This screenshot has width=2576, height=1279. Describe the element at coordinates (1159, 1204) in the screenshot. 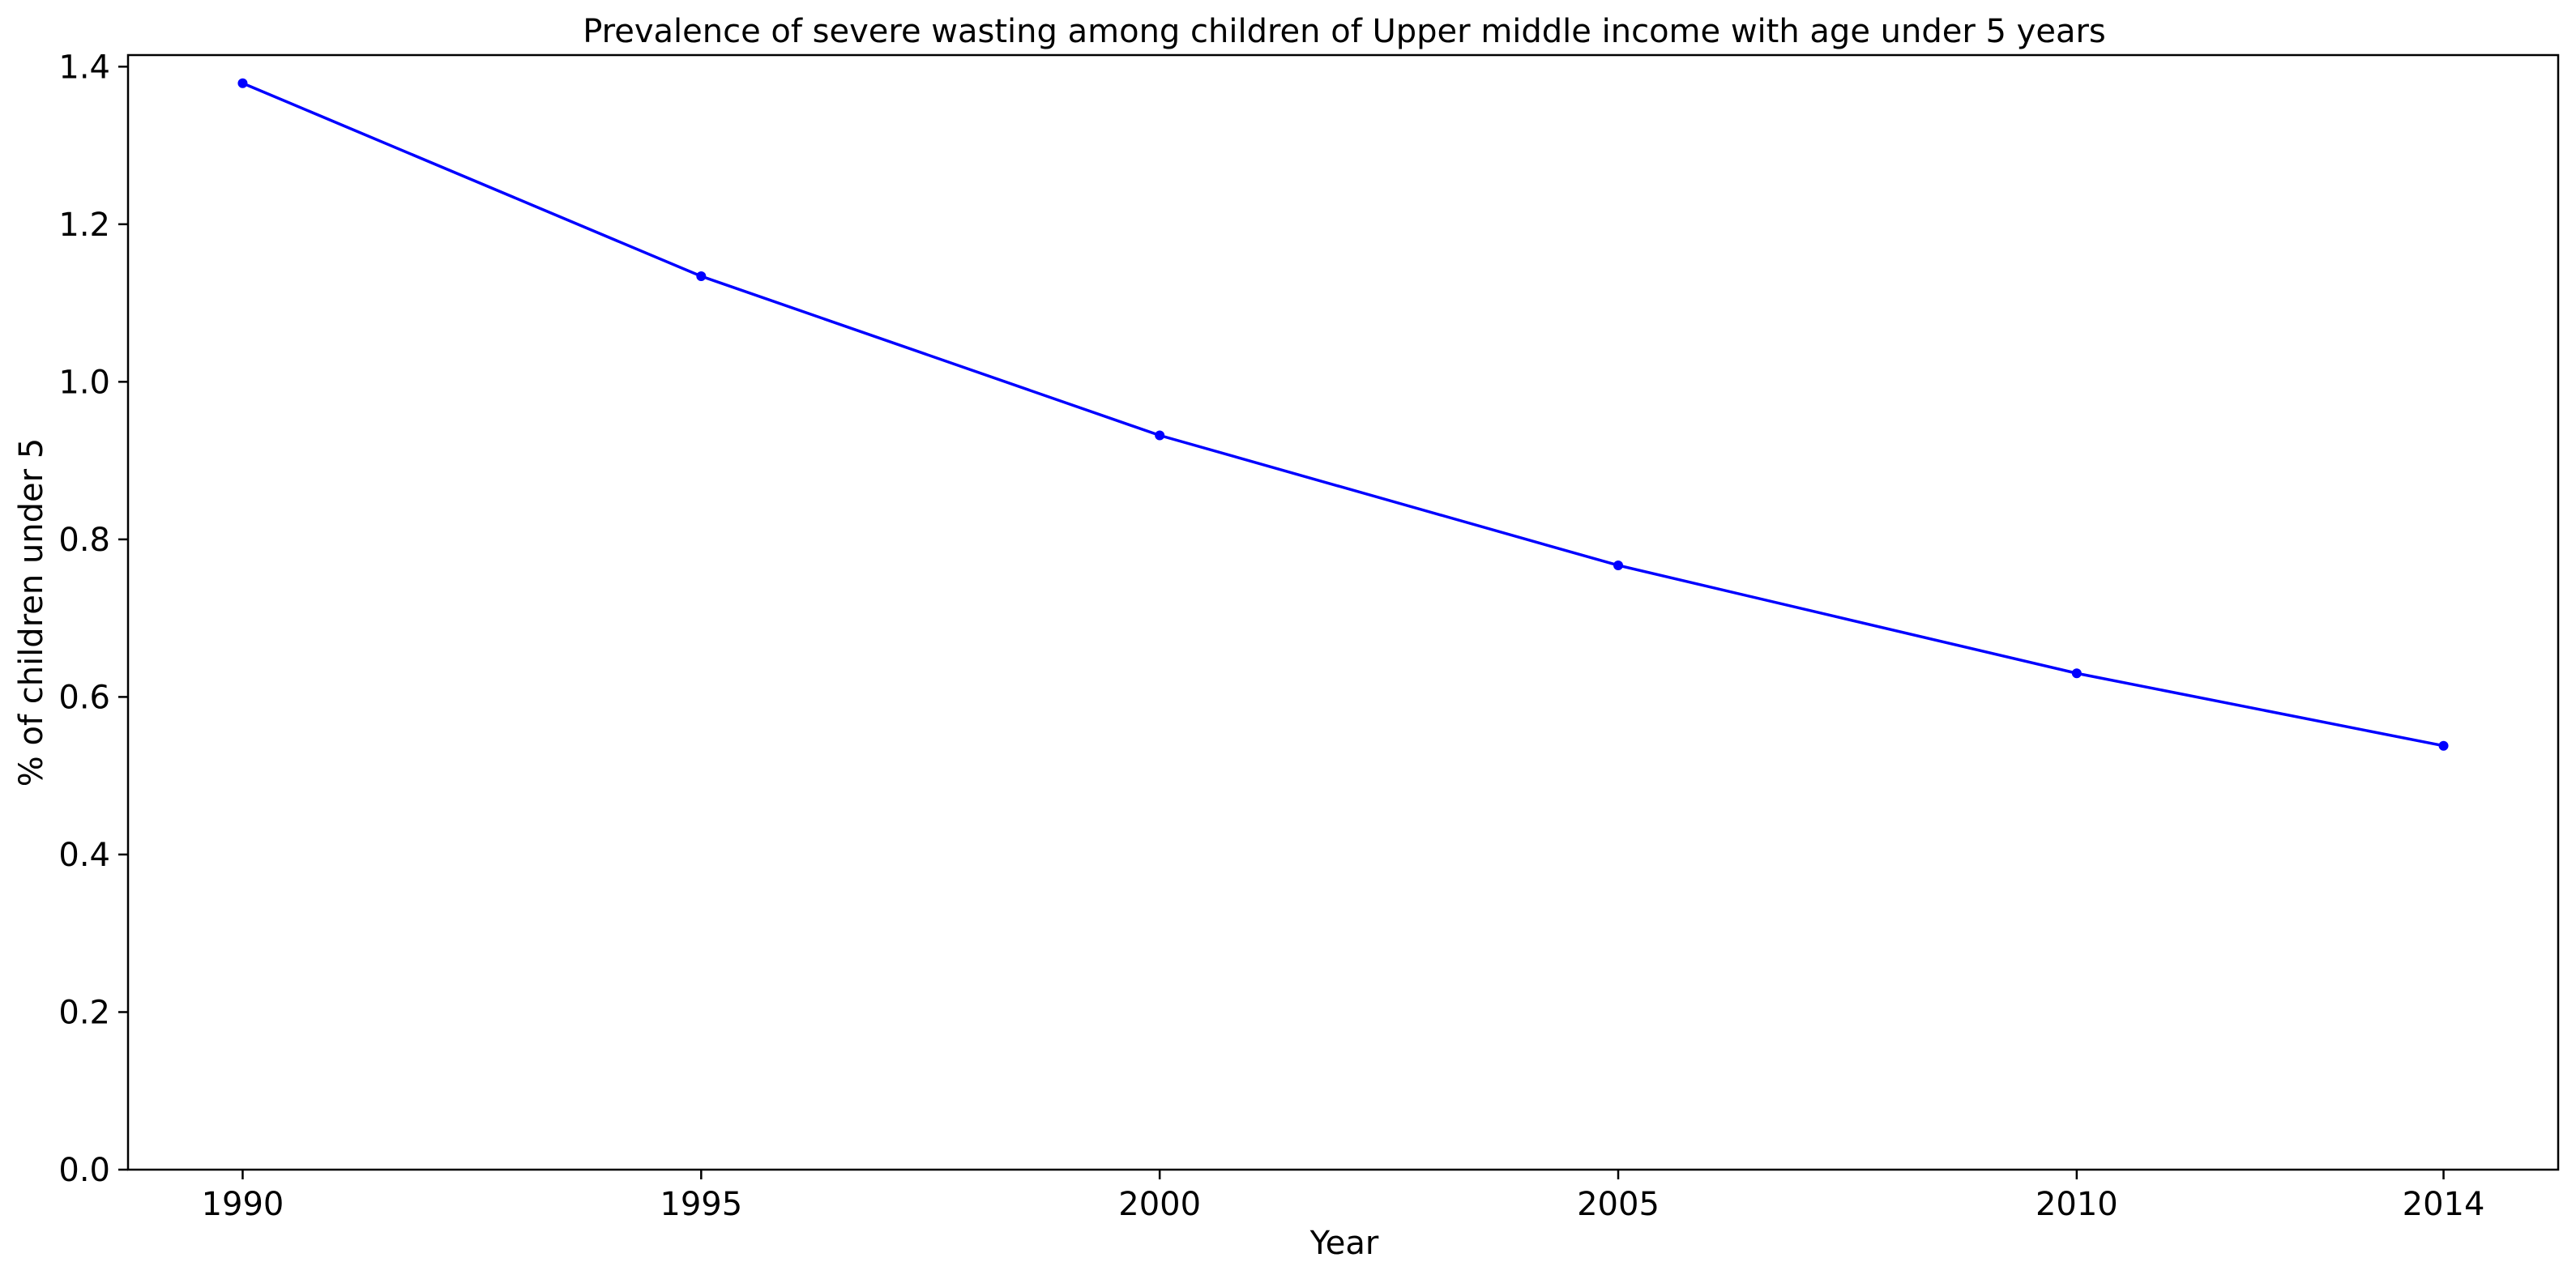

I see `x-tick-label: 2000` at that location.